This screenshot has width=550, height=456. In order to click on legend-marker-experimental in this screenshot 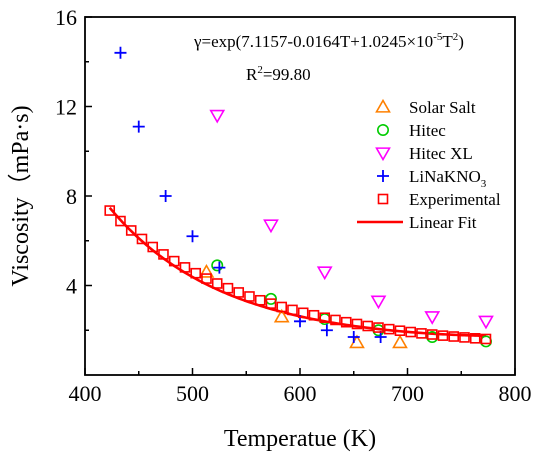, I will do `click(383, 199)`.